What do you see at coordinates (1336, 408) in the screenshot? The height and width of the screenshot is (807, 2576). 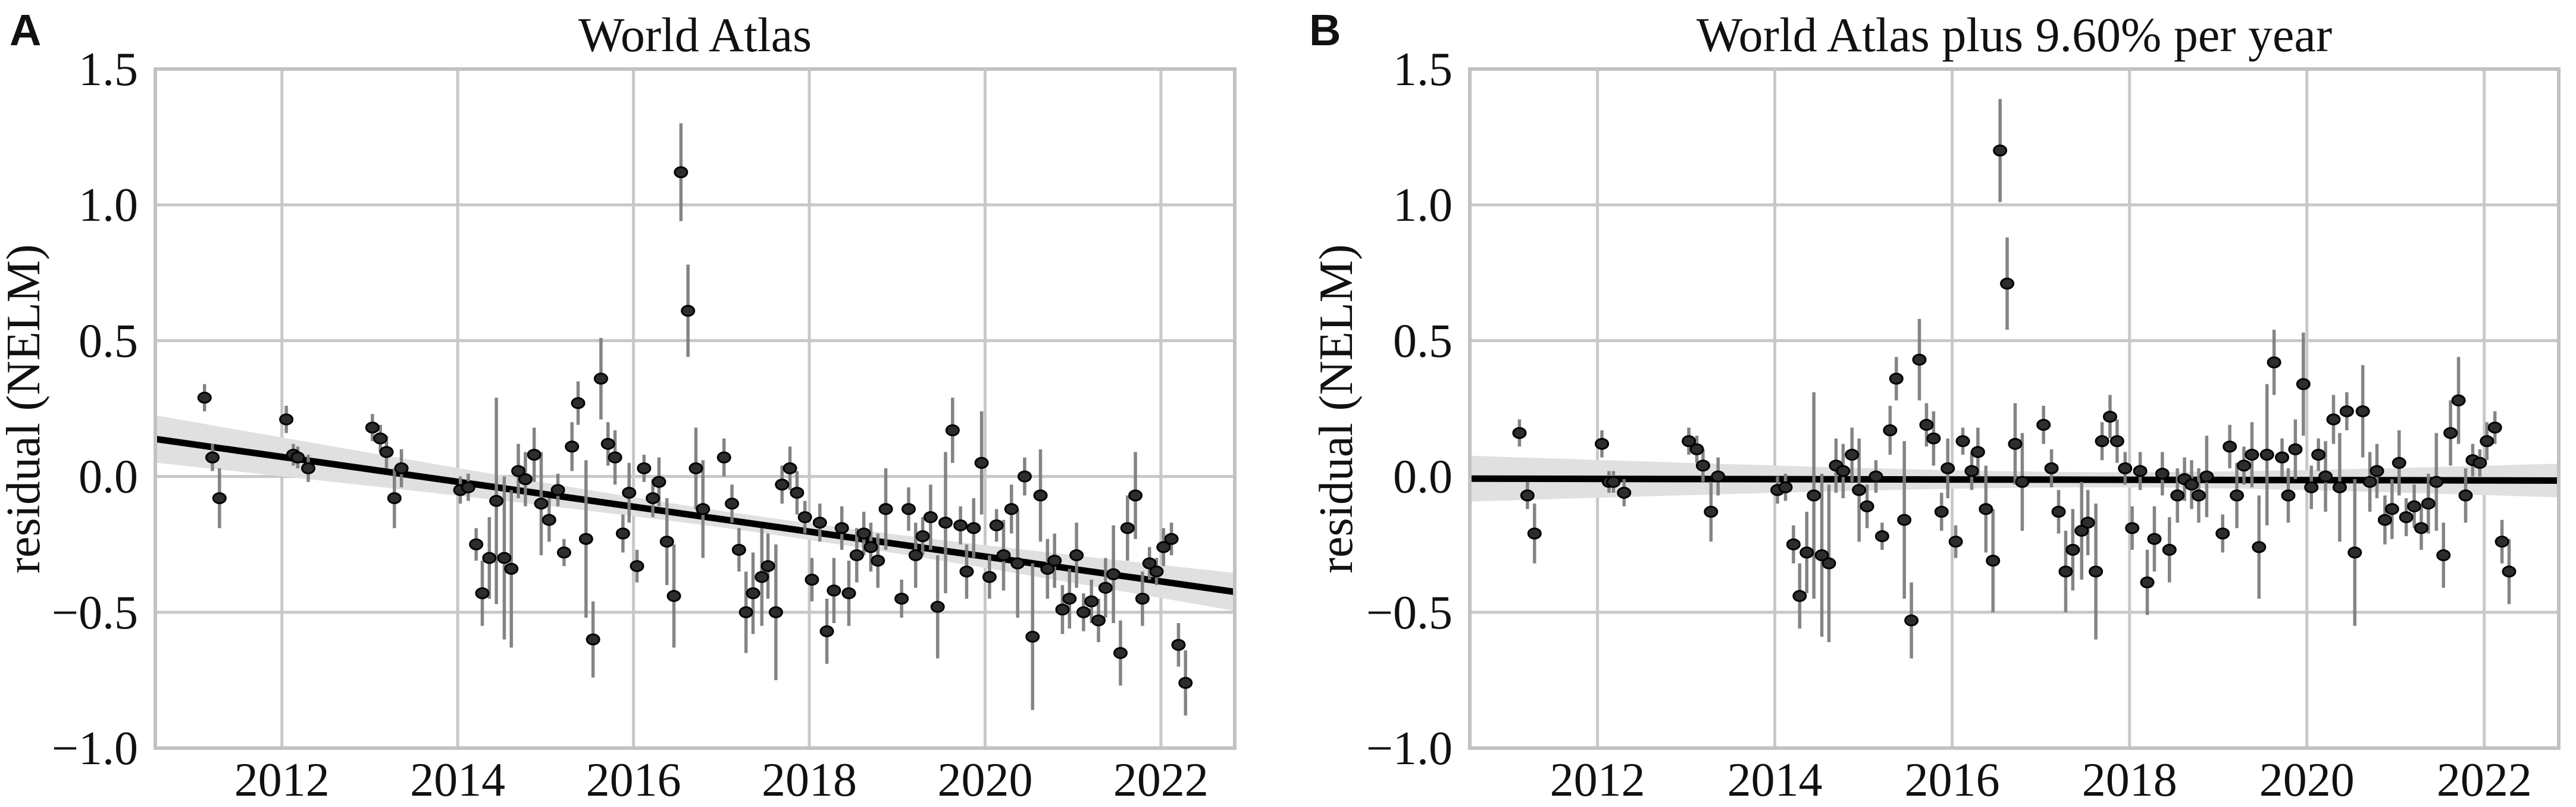 I see `panel-b-y-axis-label: residual (NELM)` at bounding box center [1336, 408].